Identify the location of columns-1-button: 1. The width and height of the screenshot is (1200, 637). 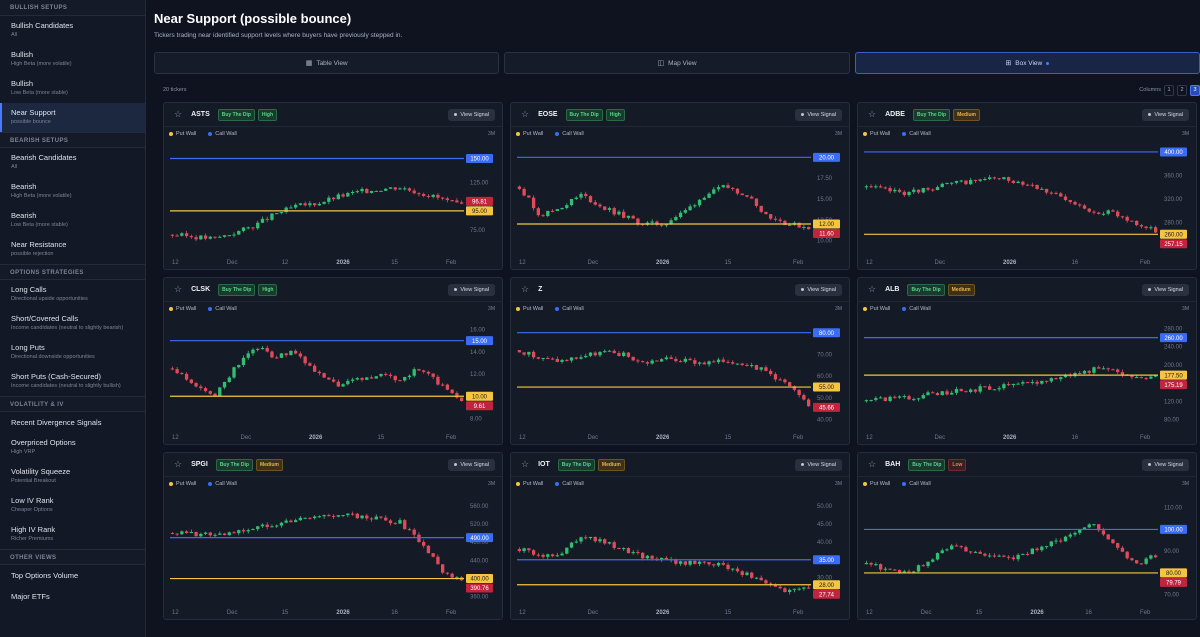
(1169, 90).